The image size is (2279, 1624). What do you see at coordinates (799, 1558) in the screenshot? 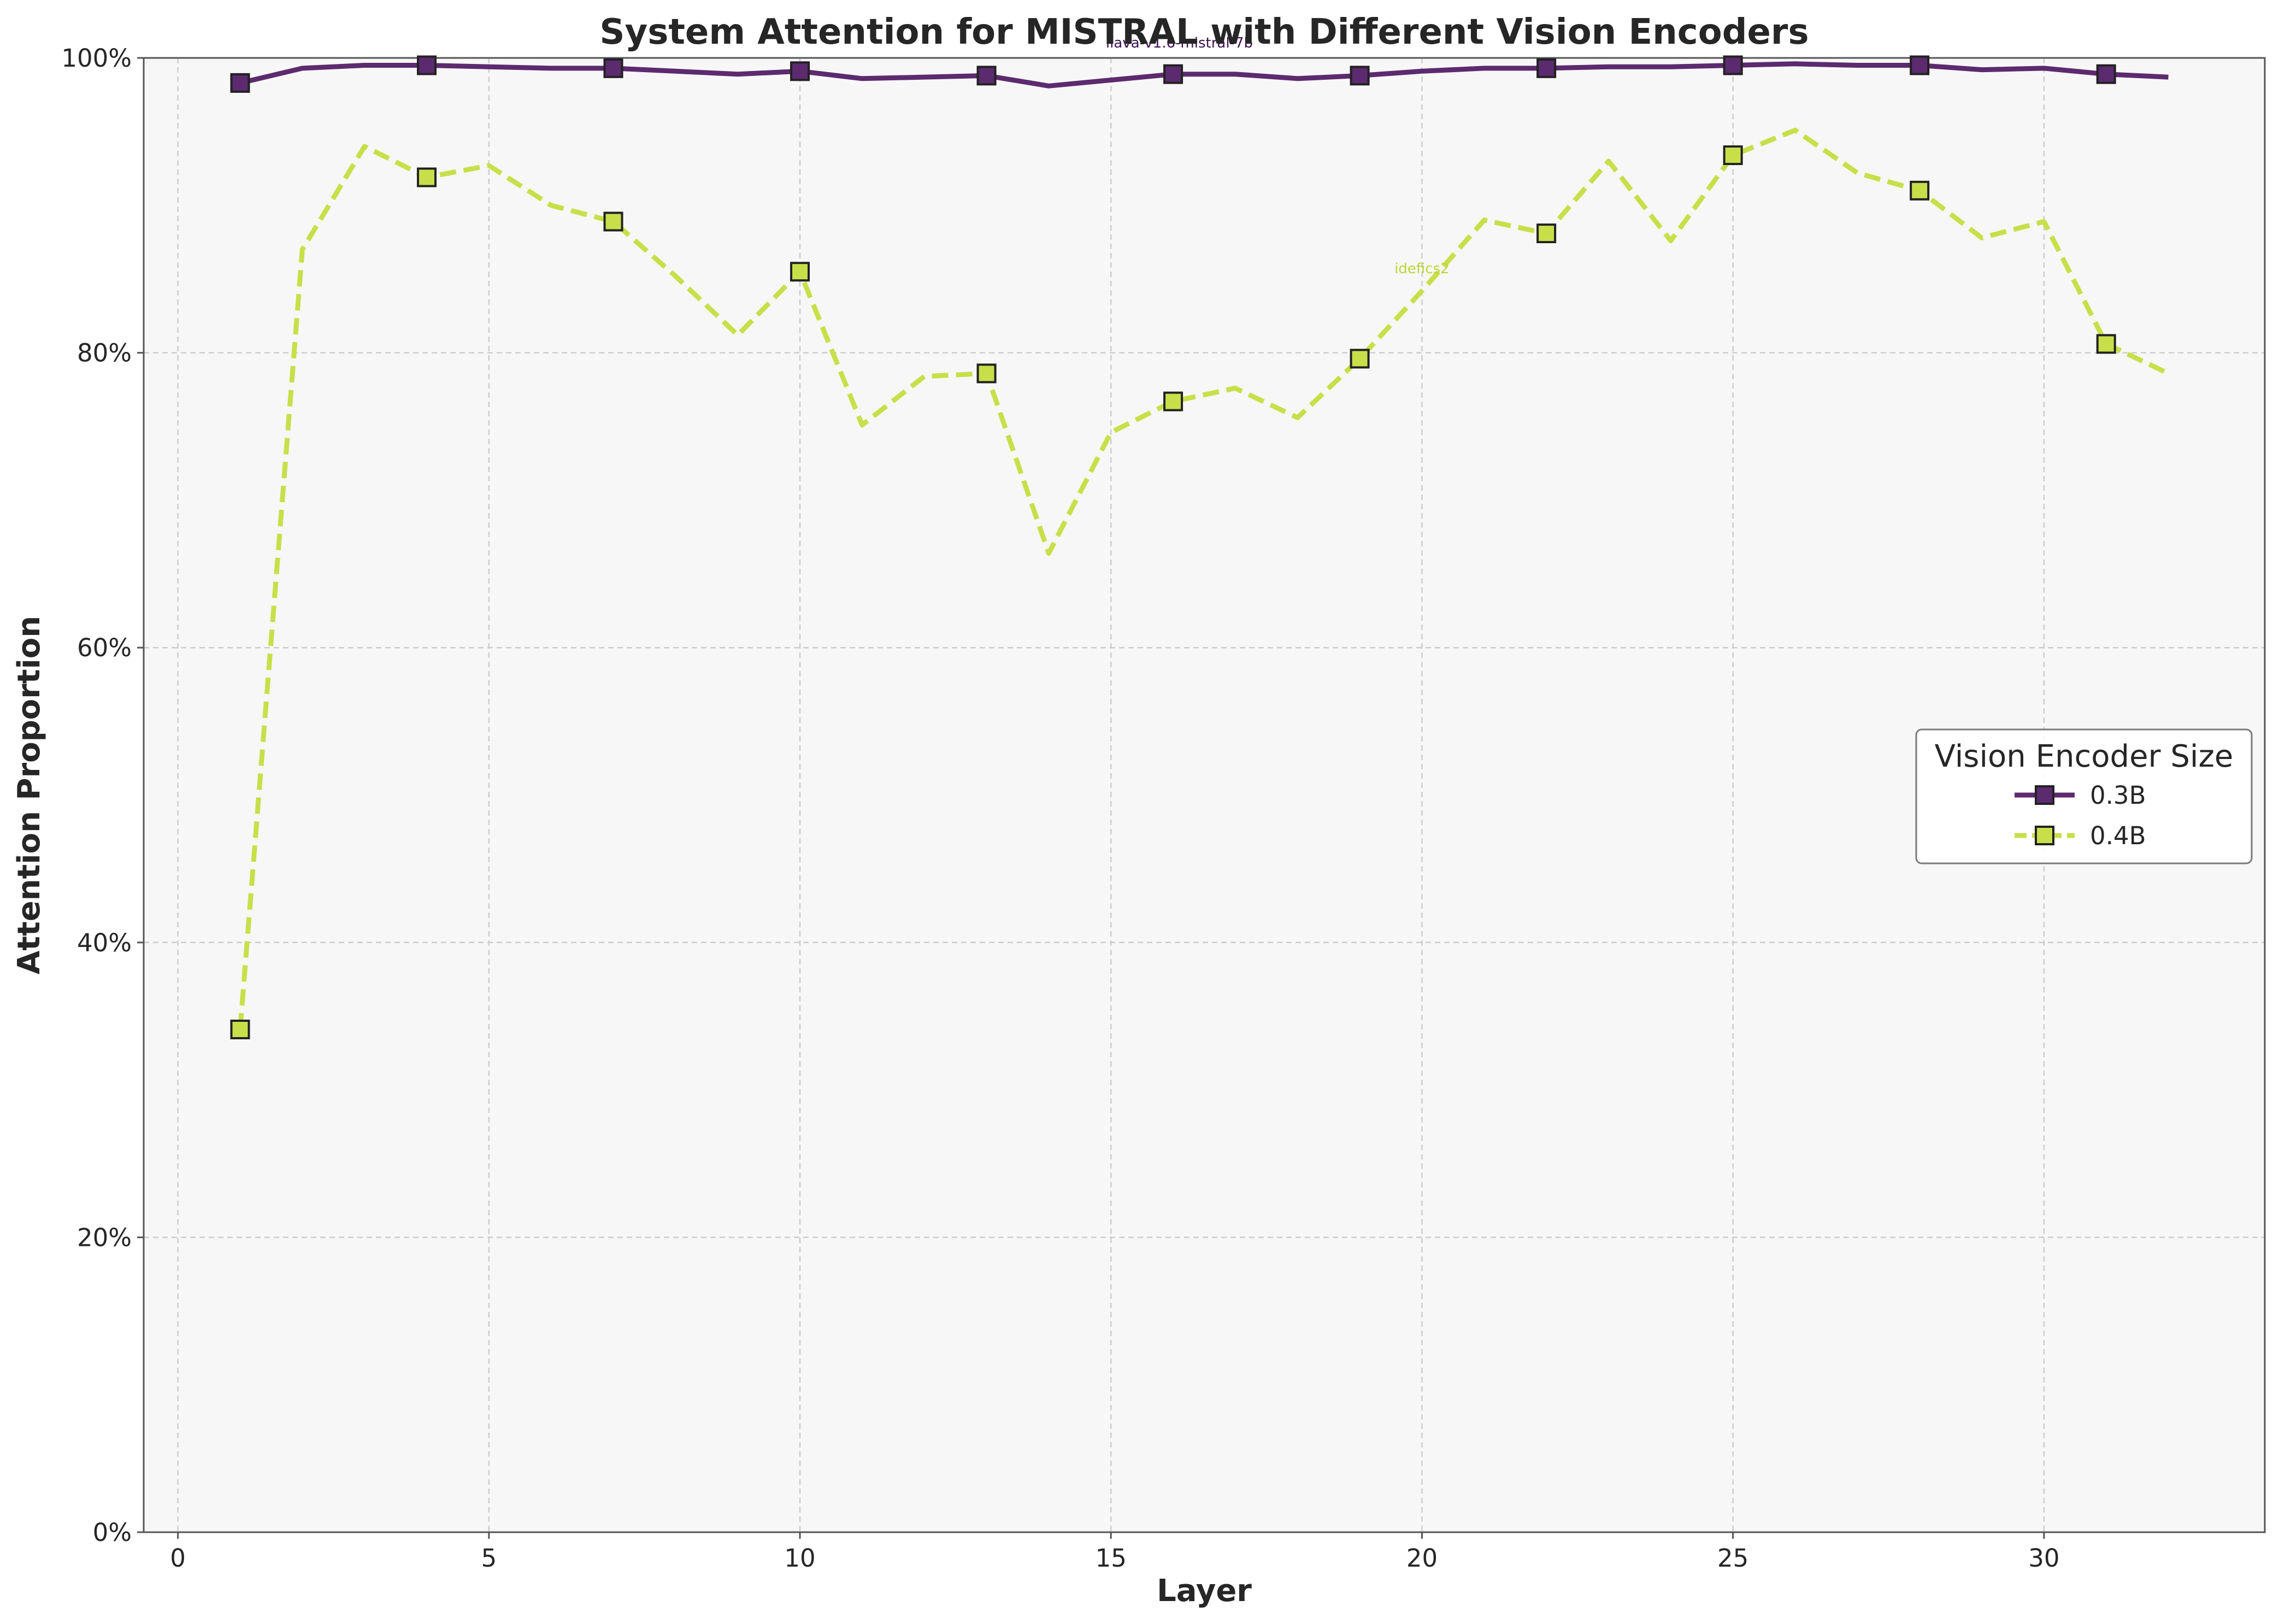
I see `x-tick-label: 10` at bounding box center [799, 1558].